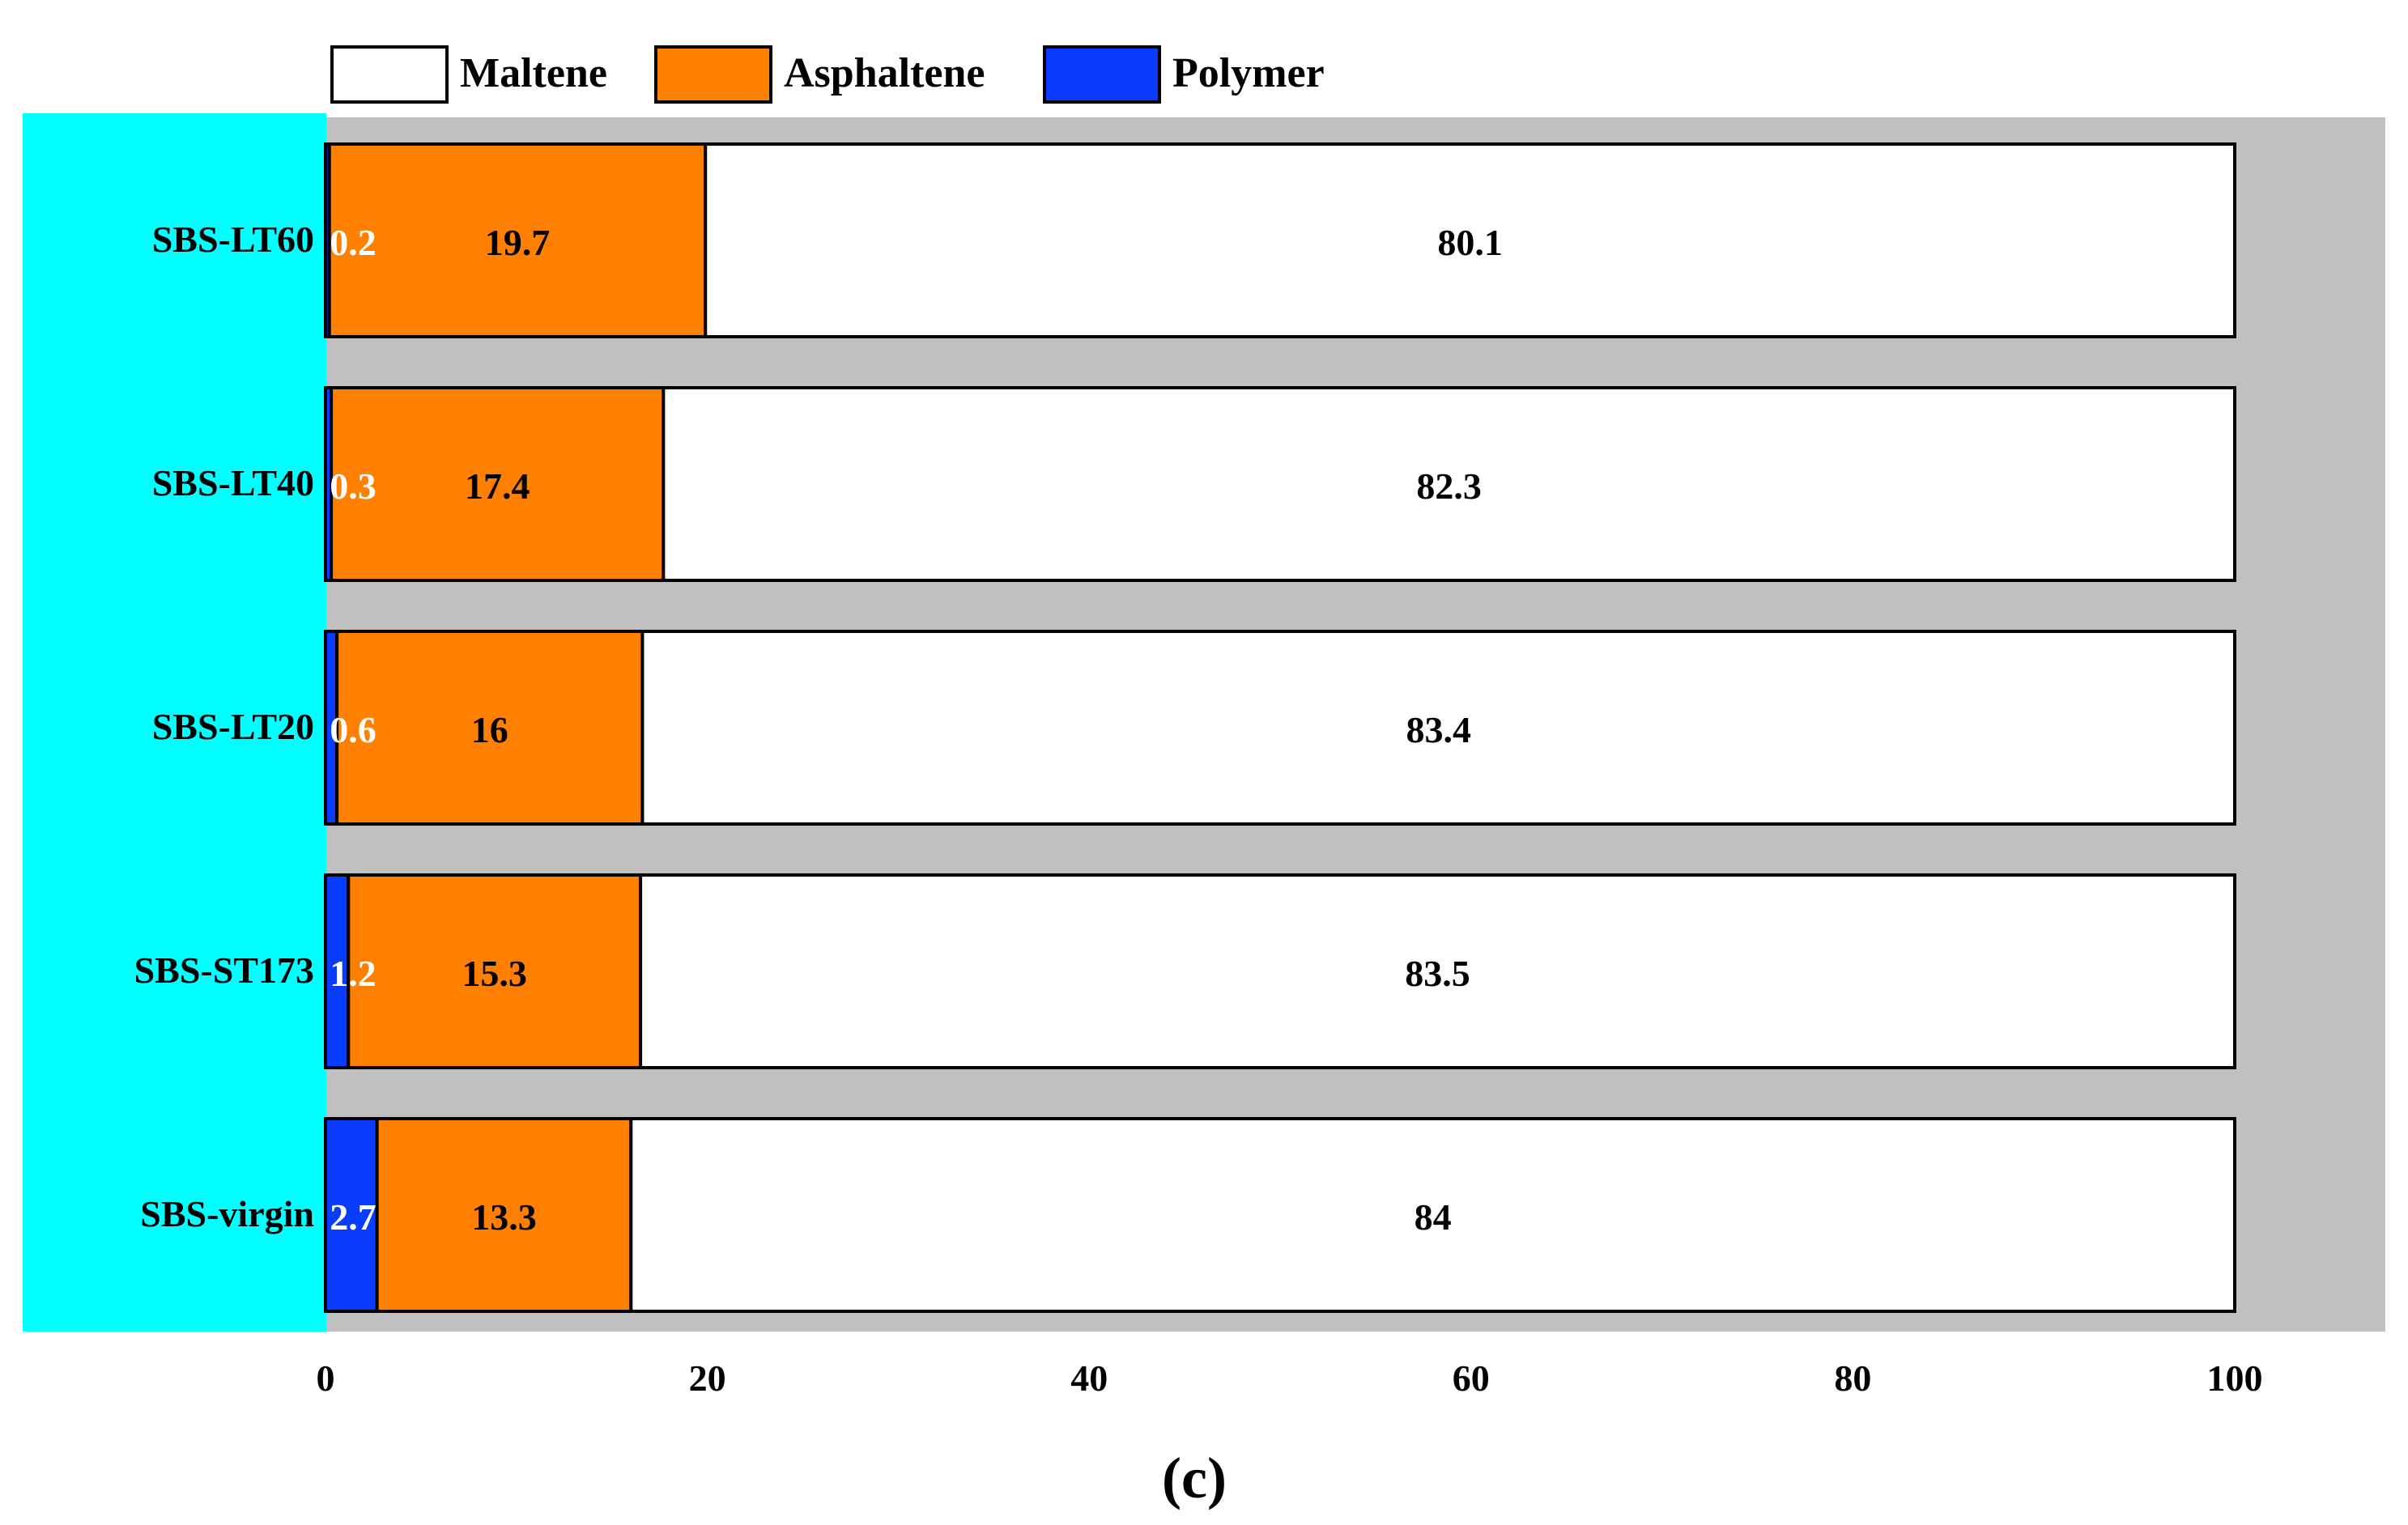  Describe the element at coordinates (1438, 973) in the screenshot. I see `data-label-maltene: 83.5` at that location.